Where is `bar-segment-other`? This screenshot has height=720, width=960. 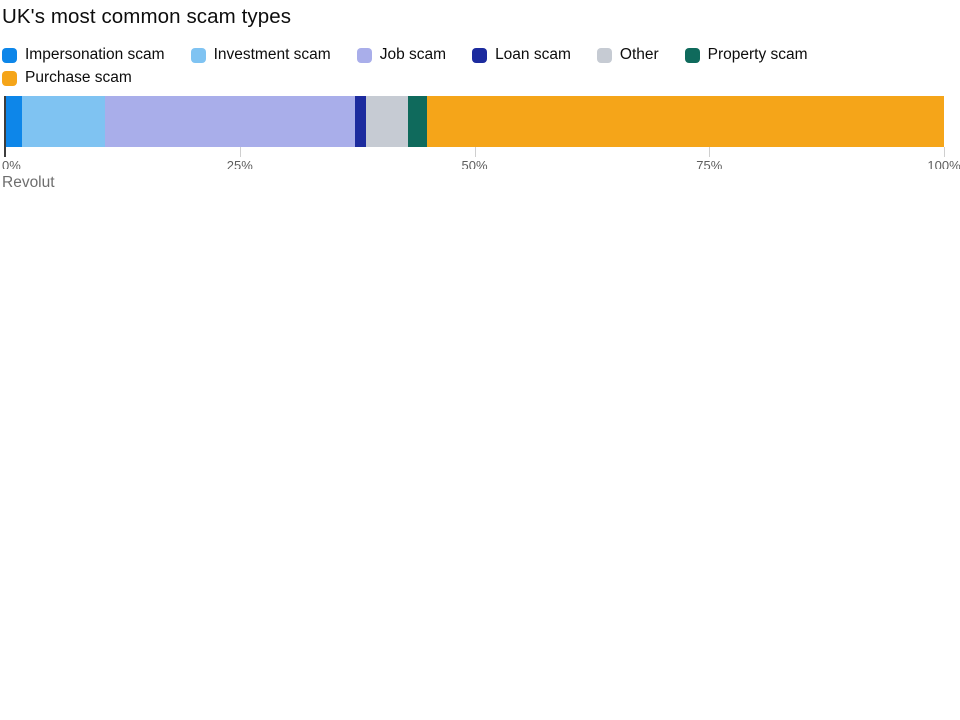 bar-segment-other is located at coordinates (386, 121).